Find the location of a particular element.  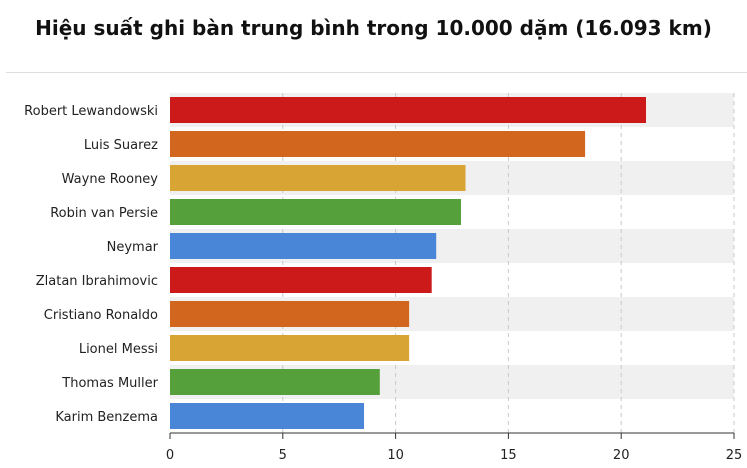

tick-label: 0 is located at coordinates (170, 455).